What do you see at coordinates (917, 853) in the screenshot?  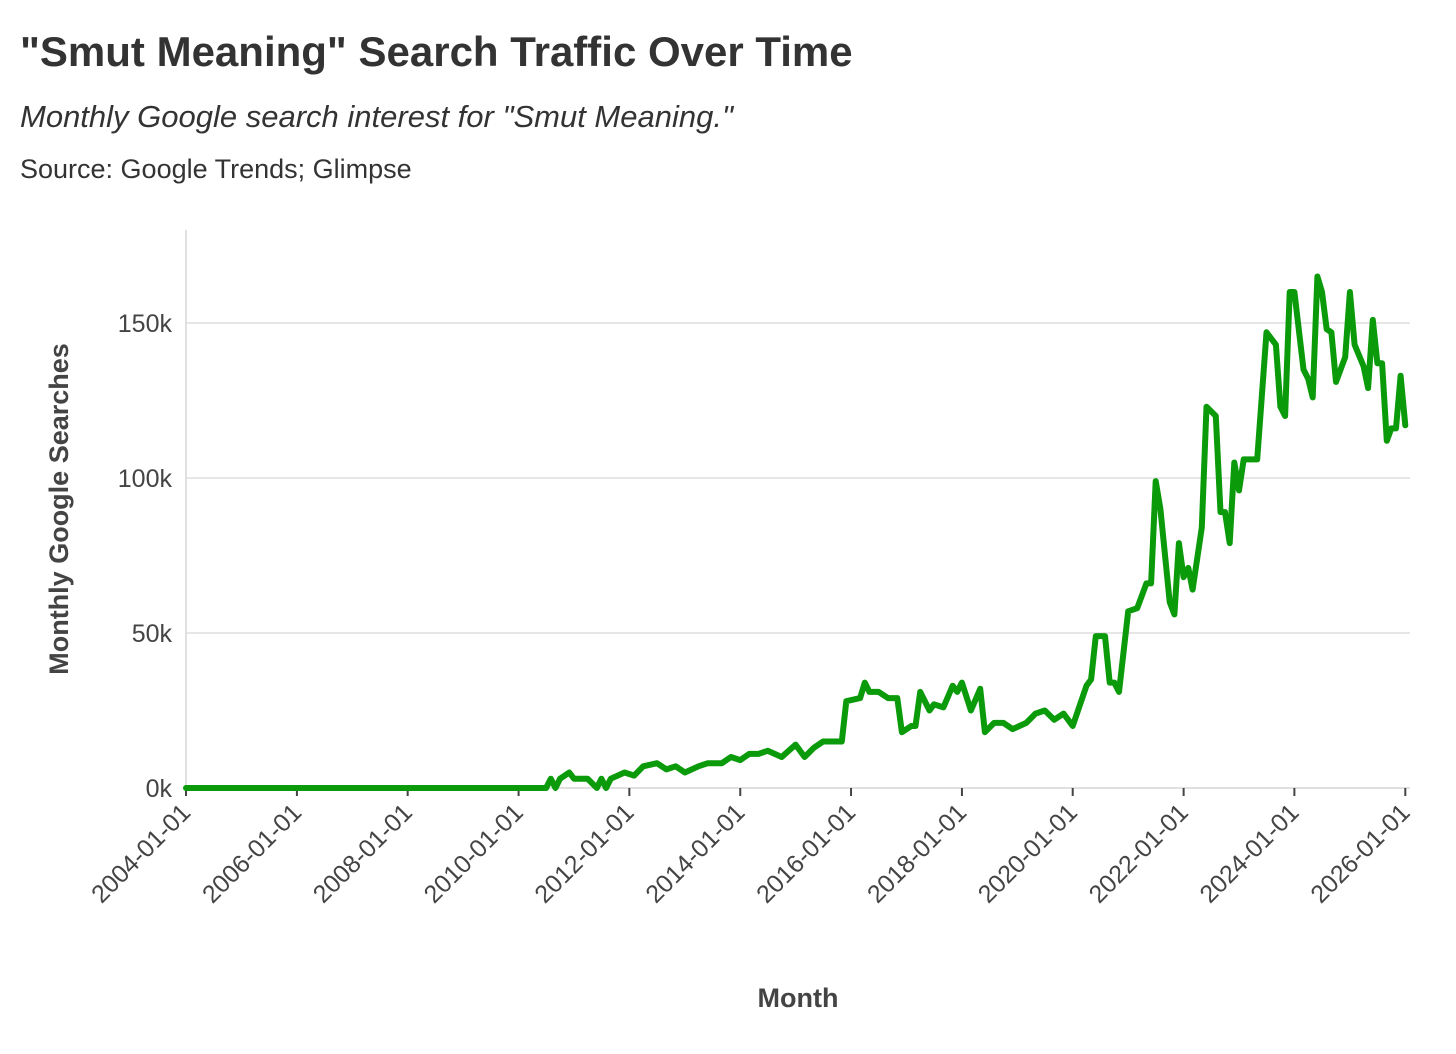 I see `x-tick-label: 2018-01-01` at bounding box center [917, 853].